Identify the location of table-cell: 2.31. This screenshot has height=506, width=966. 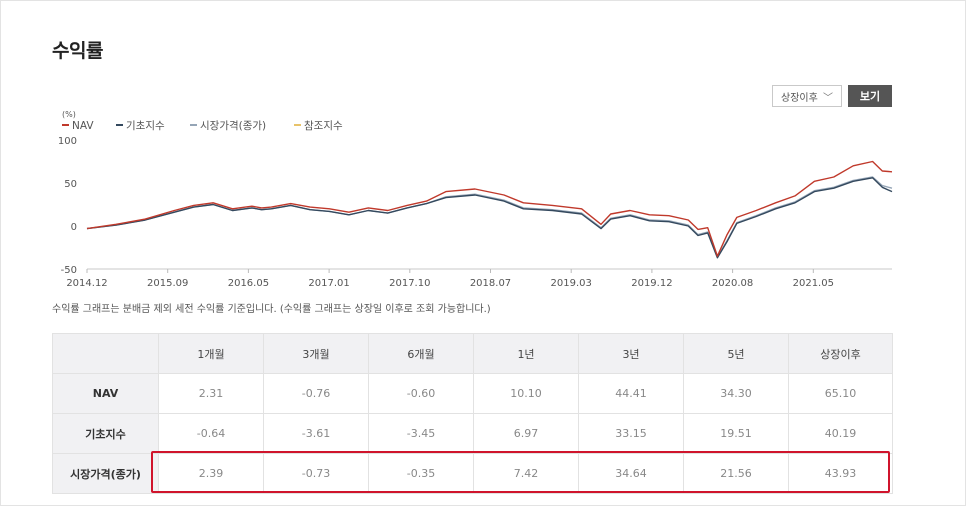
(211, 393).